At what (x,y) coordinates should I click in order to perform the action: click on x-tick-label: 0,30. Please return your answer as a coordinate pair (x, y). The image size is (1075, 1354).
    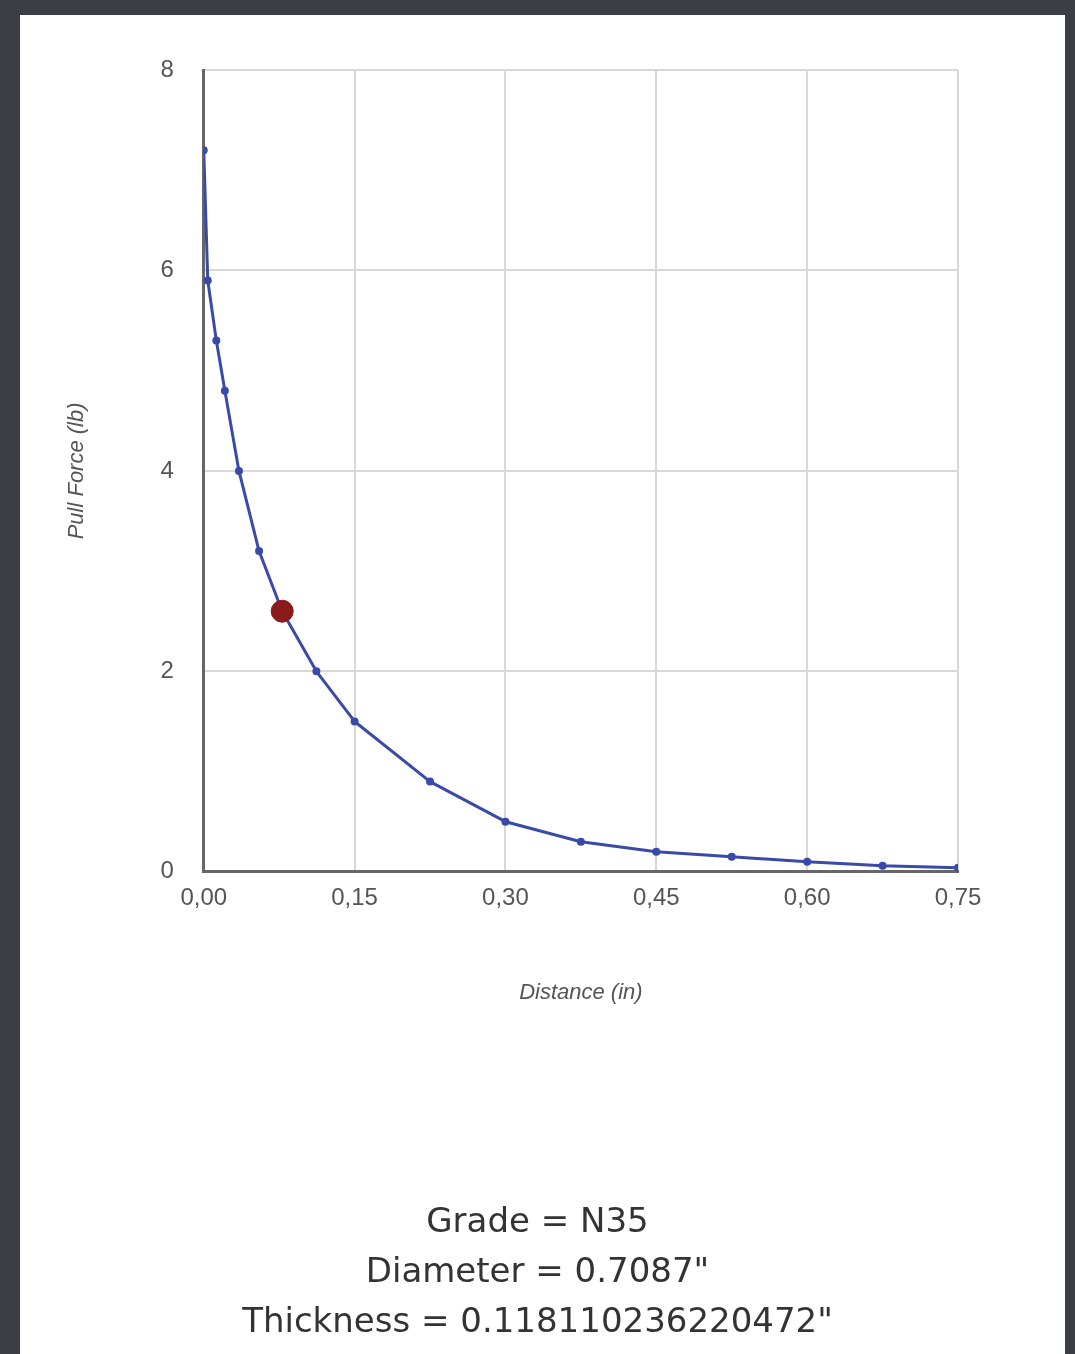
    Looking at the image, I should click on (505, 896).